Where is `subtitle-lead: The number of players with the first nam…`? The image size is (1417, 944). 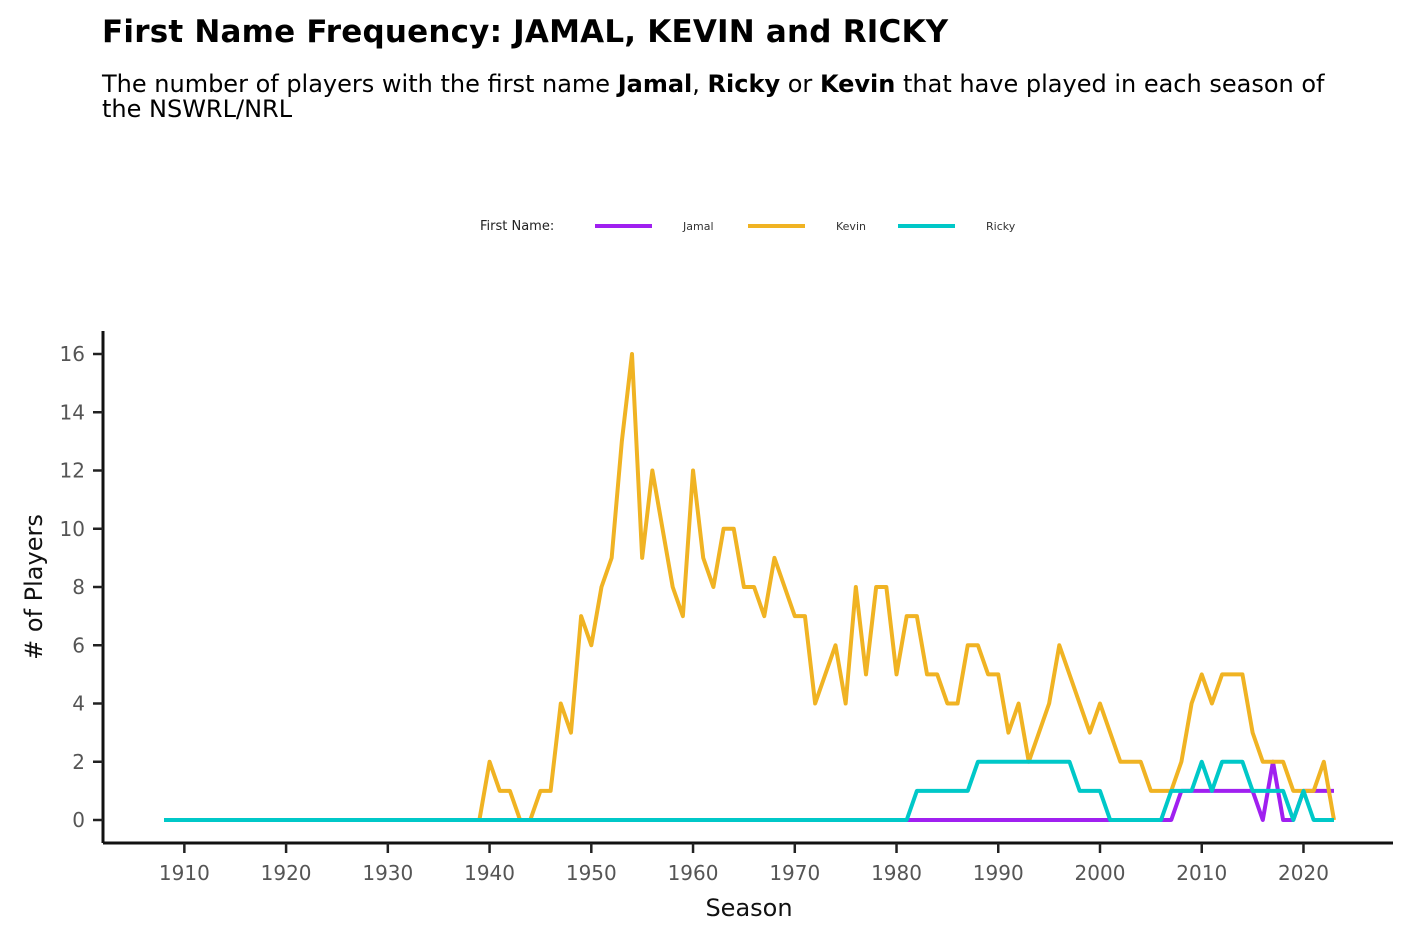
subtitle-lead: The number of players with the first nam… is located at coordinates (356, 84).